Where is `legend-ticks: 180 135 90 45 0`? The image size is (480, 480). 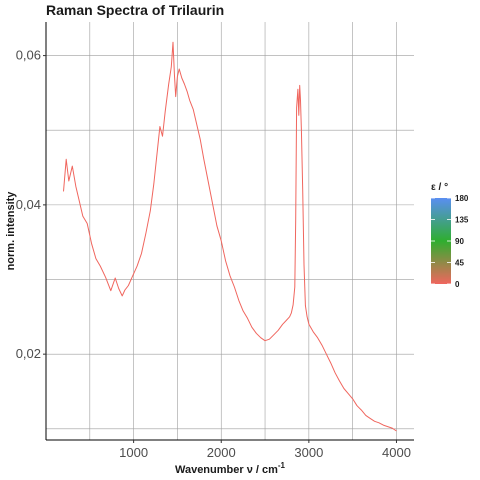 legend-ticks: 180 135 90 45 0 is located at coordinates (450, 241).